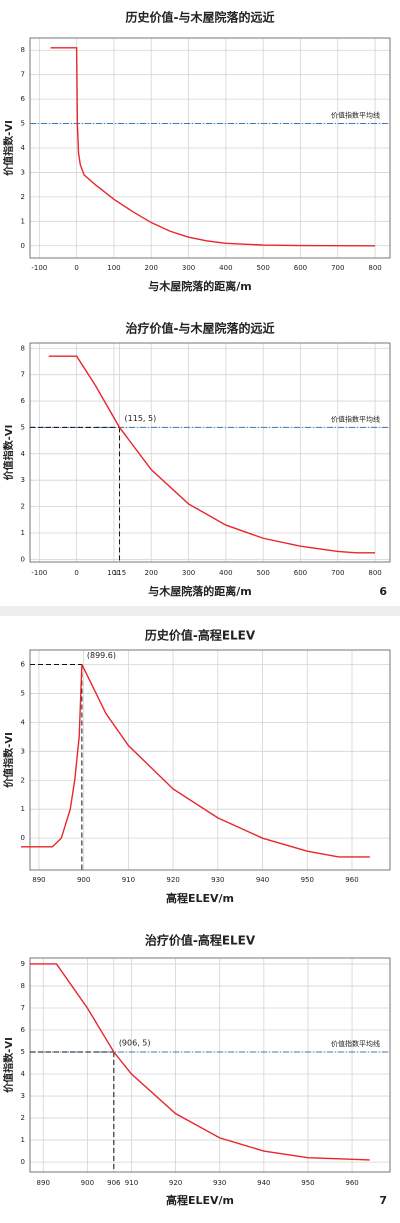 The height and width of the screenshot is (1223, 400). What do you see at coordinates (383, 591) in the screenshot?
I see `page-number: 6` at bounding box center [383, 591].